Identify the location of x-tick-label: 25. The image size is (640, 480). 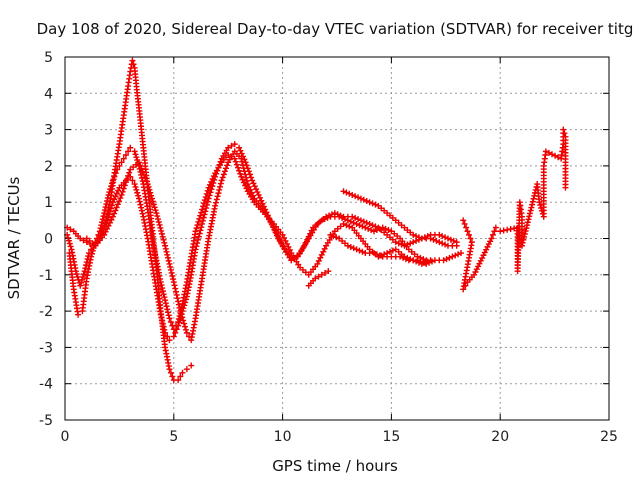
(609, 437).